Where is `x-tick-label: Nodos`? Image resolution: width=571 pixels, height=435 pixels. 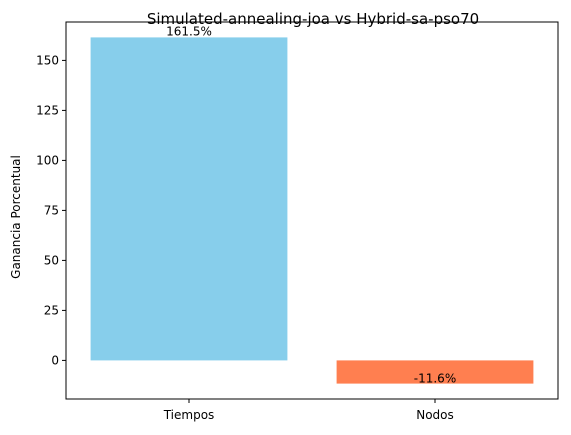
x-tick-label: Nodos is located at coordinates (435, 415).